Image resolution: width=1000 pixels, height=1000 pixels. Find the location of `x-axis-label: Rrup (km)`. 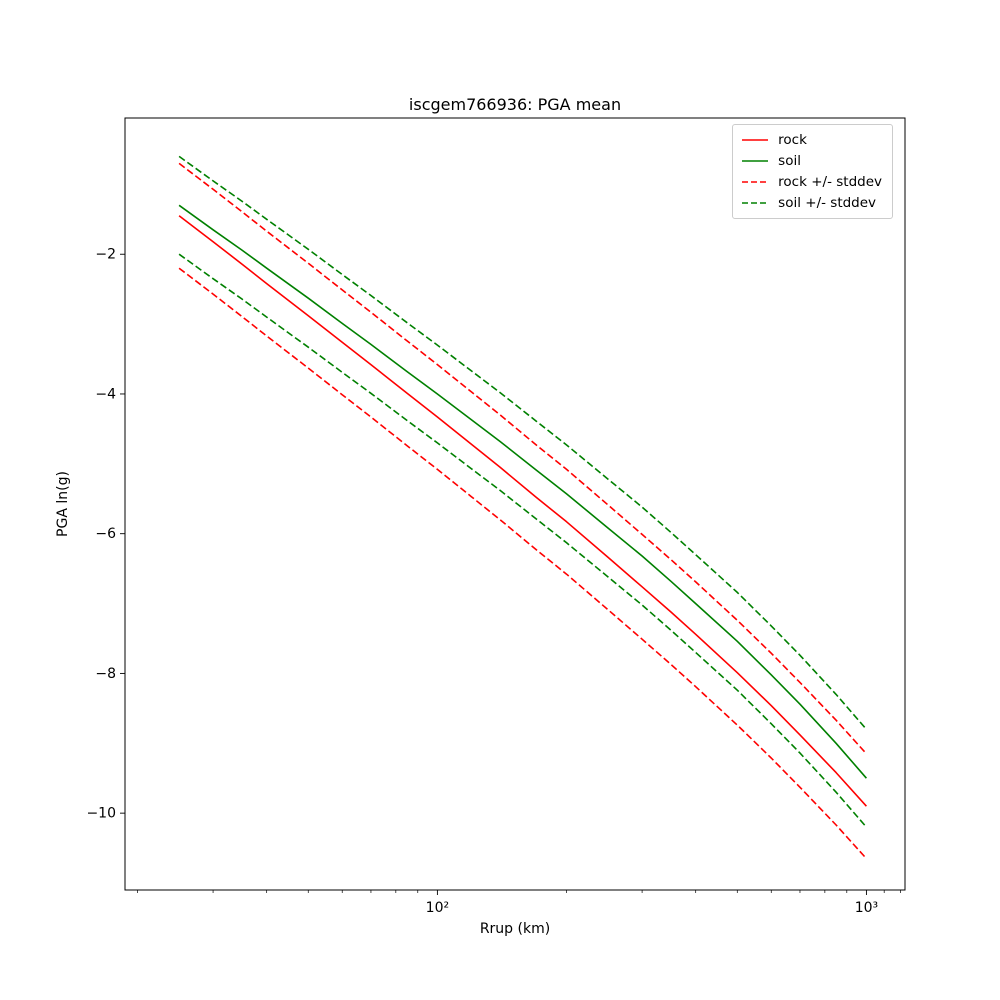

x-axis-label: Rrup (km) is located at coordinates (515, 929).